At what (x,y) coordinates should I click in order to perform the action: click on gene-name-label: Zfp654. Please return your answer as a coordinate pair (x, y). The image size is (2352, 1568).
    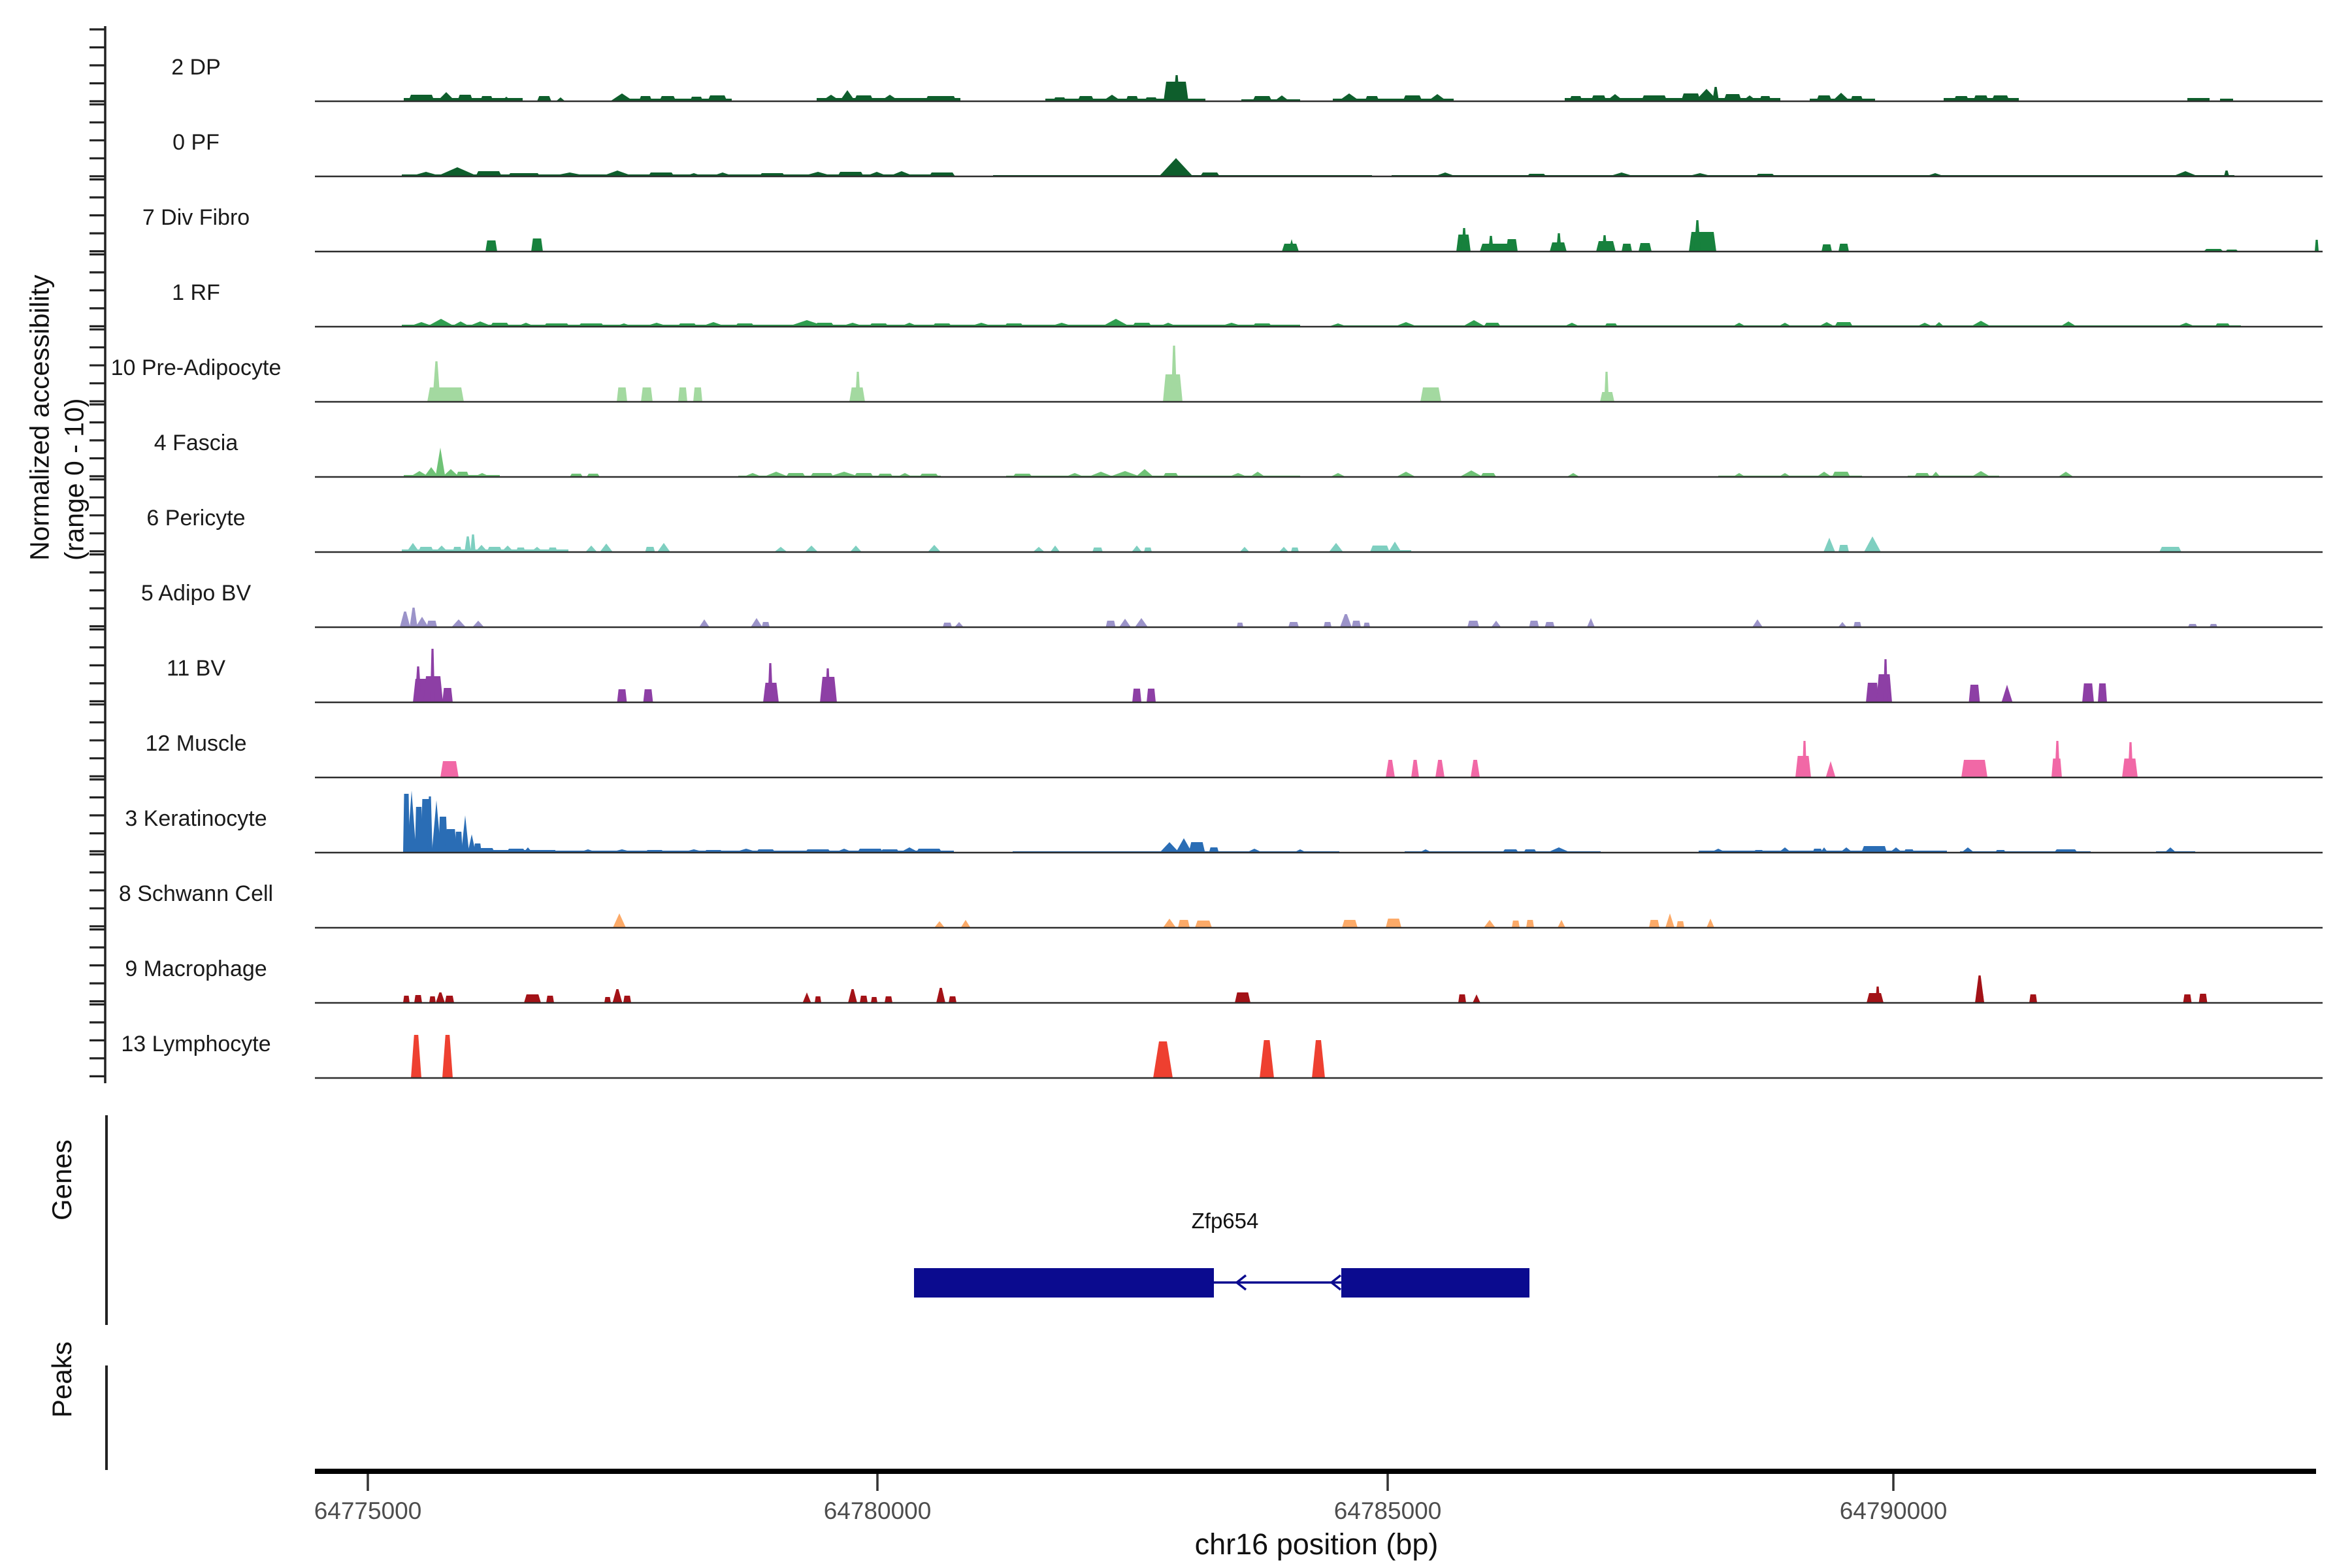
    Looking at the image, I should click on (1225, 1221).